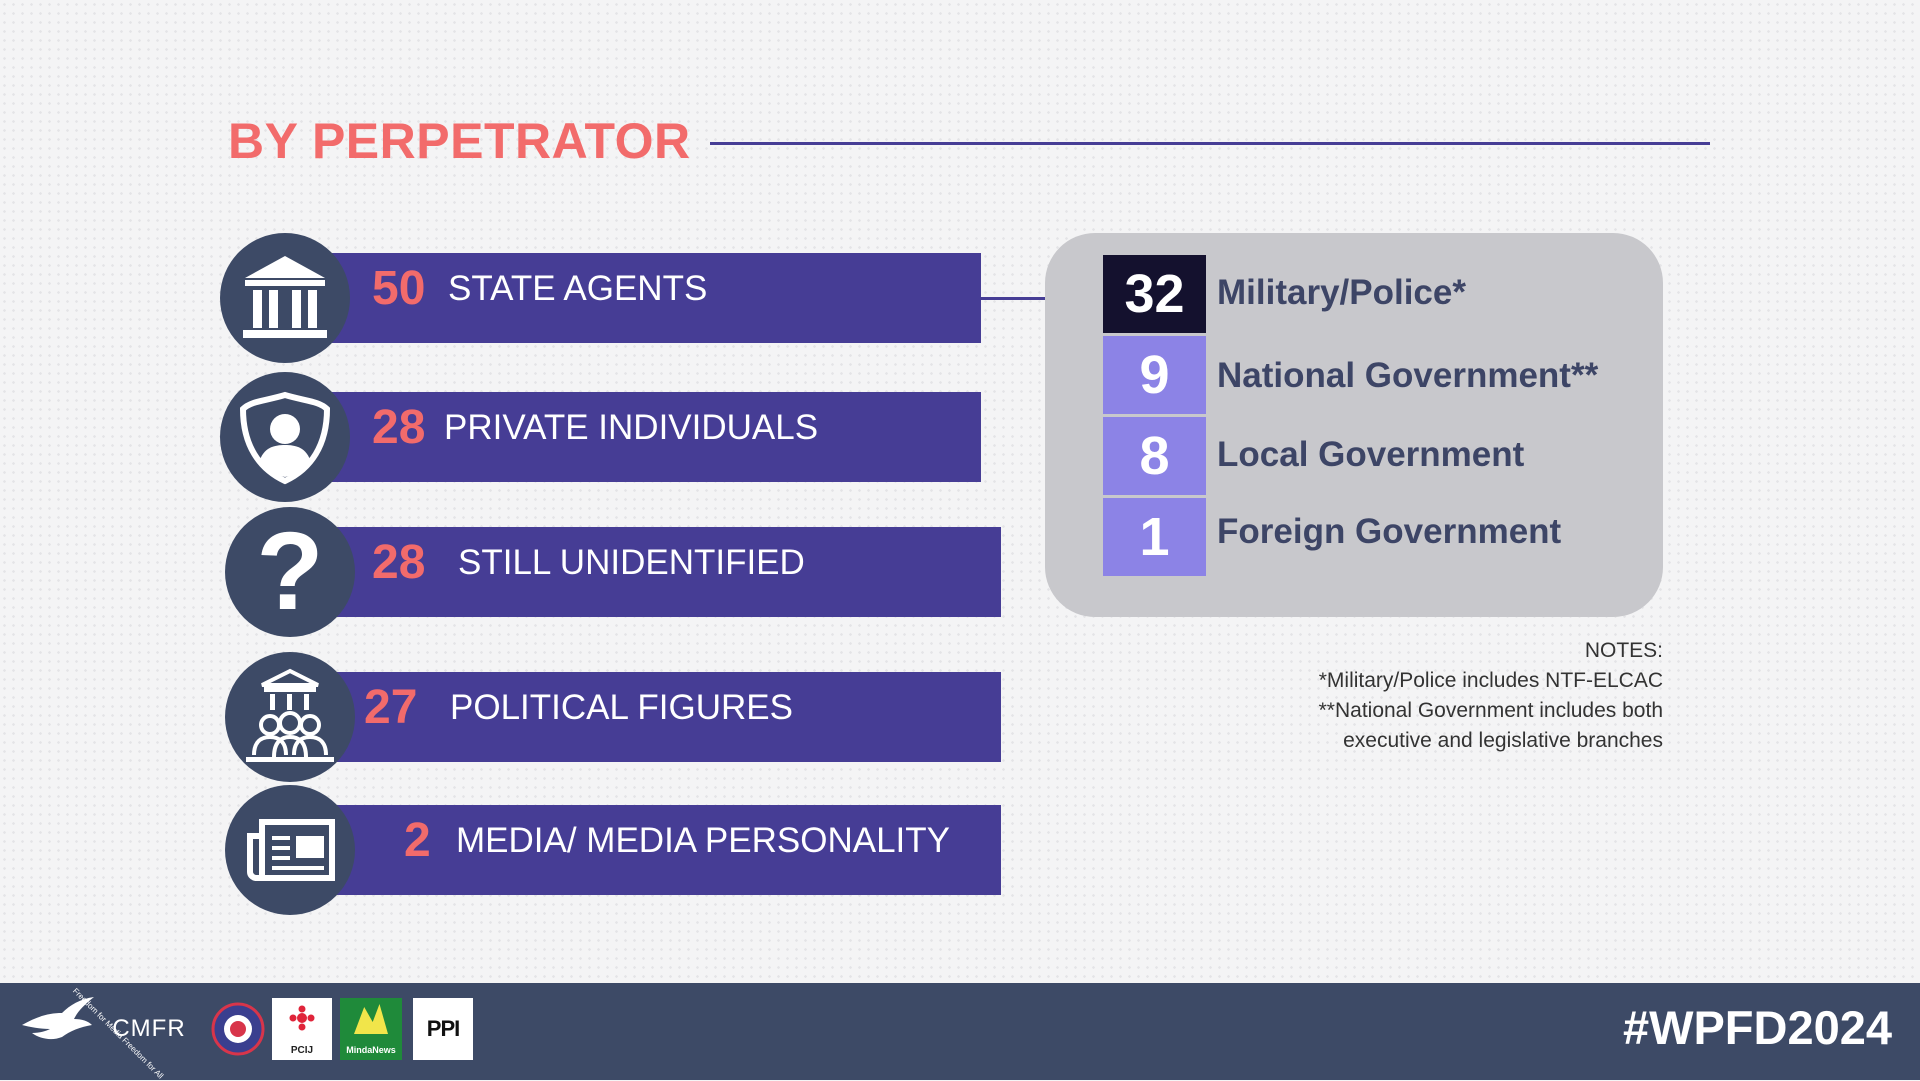 Image resolution: width=1920 pixels, height=1081 pixels. What do you see at coordinates (302, 1029) in the screenshot?
I see `pcij-logo: PCIJ` at bounding box center [302, 1029].